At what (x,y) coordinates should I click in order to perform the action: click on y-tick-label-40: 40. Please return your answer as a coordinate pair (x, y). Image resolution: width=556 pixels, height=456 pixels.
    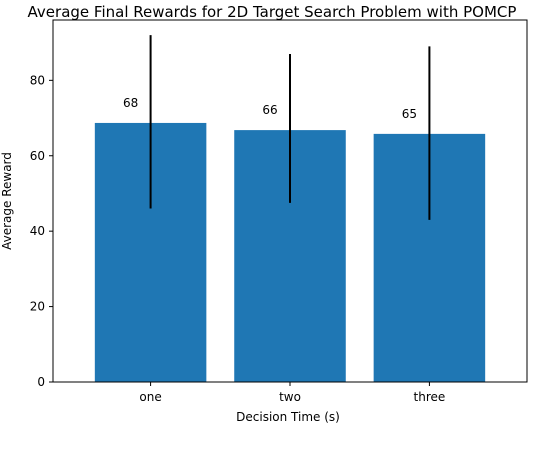
    Looking at the image, I should click on (37, 231).